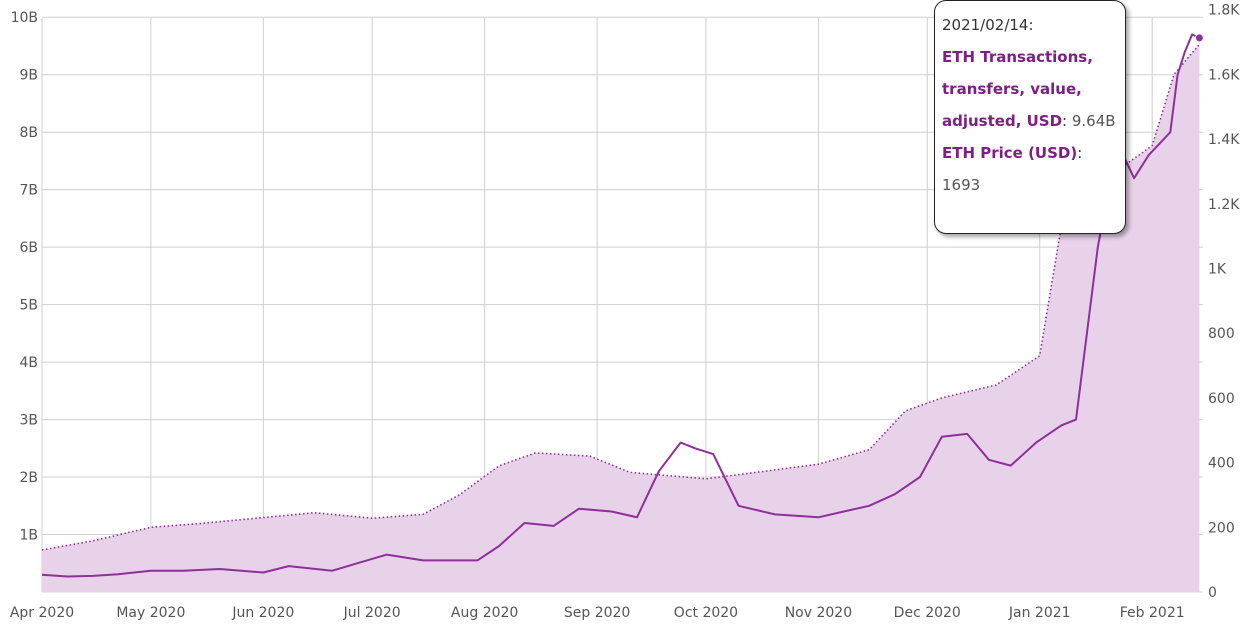 The height and width of the screenshot is (636, 1252). What do you see at coordinates (1221, 464) in the screenshot?
I see `y-right-tick-label: 400` at bounding box center [1221, 464].